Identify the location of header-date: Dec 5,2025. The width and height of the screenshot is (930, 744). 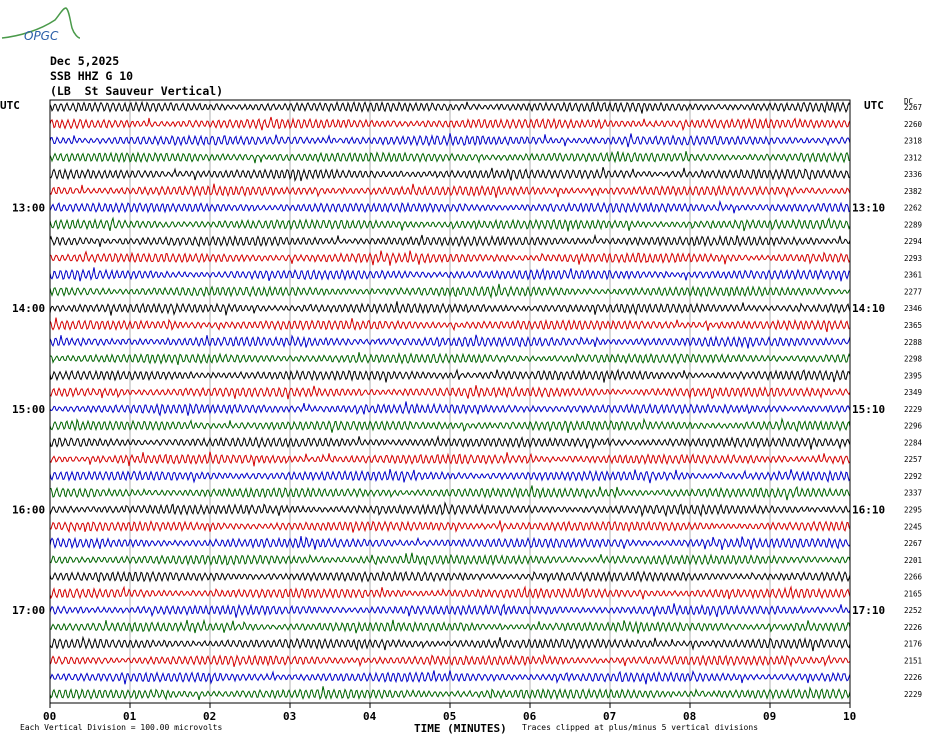
(85, 61).